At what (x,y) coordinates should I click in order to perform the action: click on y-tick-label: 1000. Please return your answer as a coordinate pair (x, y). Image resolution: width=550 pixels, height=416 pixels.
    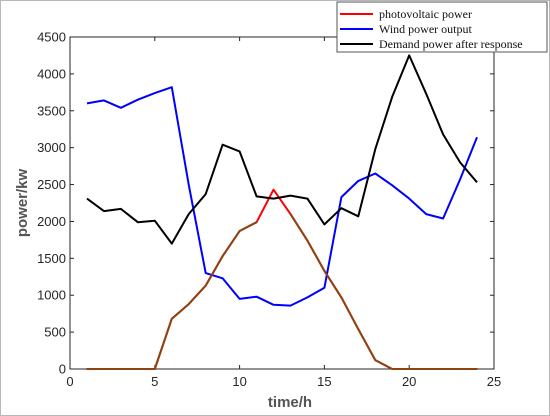
    Looking at the image, I should click on (51, 295).